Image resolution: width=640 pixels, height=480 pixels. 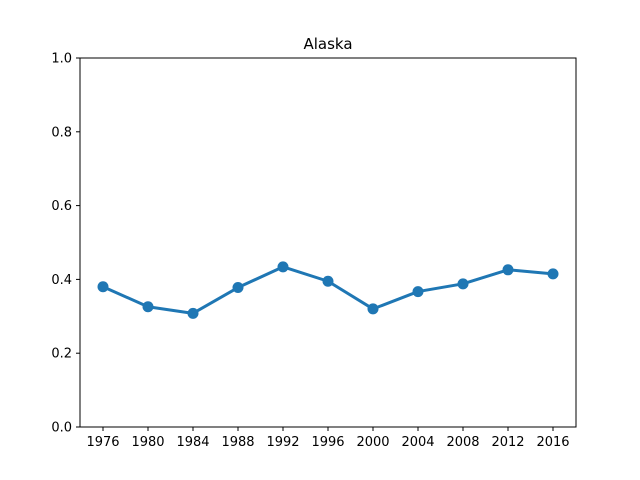 I want to click on x-tick-label: 1984, so click(x=192, y=442).